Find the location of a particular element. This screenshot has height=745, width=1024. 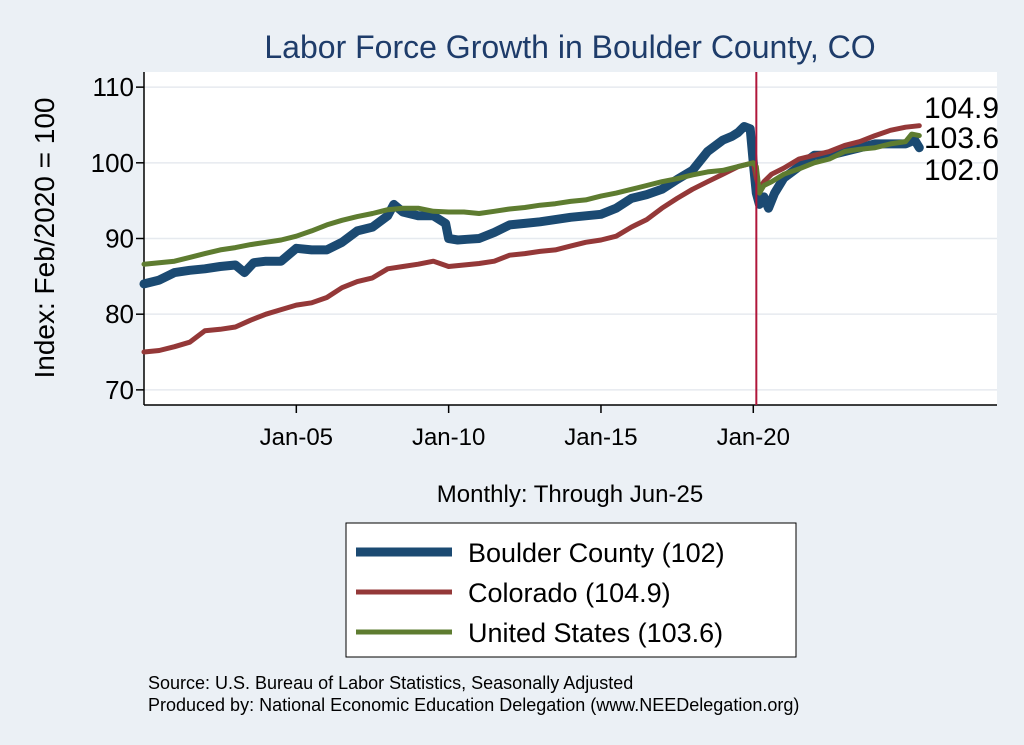

y-tick-label: 100 is located at coordinates (112, 163).